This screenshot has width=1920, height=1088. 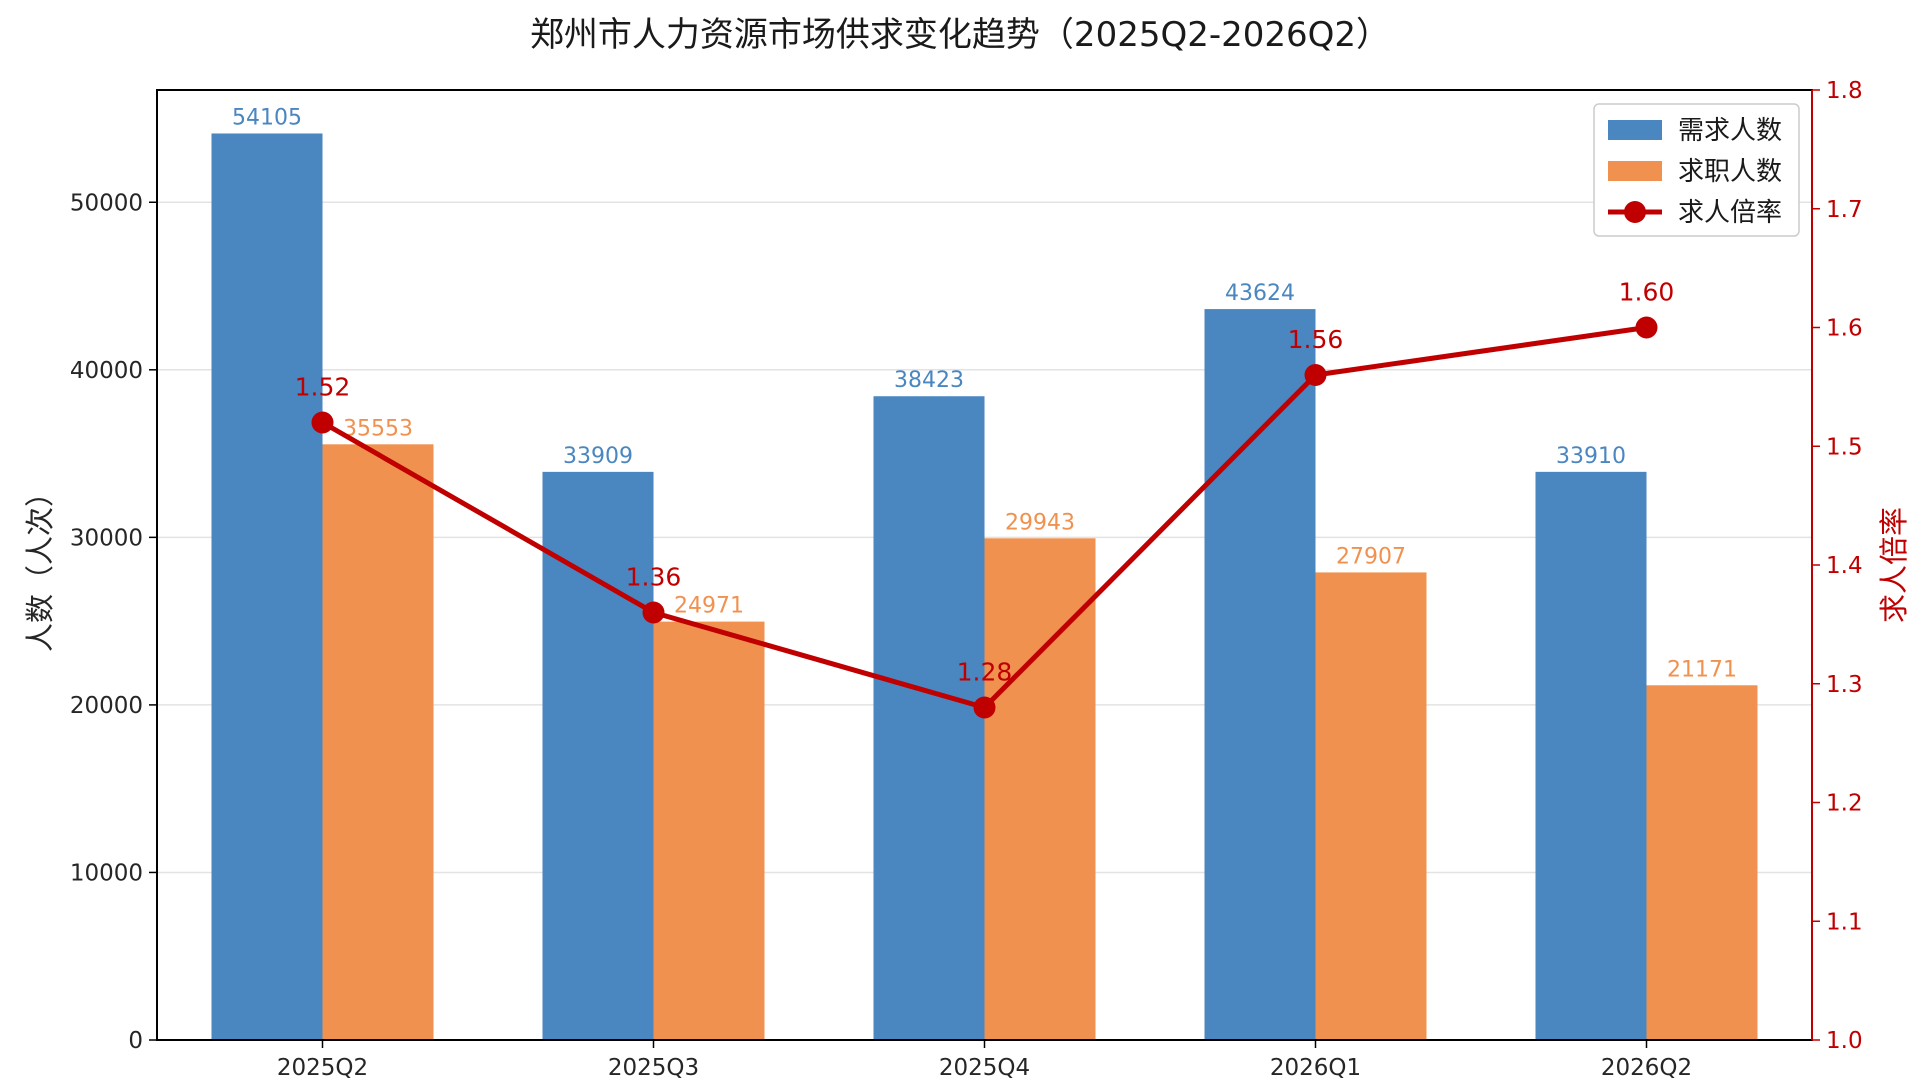 What do you see at coordinates (1371, 556) in the screenshot?
I see `seeker-value-label: 27907` at bounding box center [1371, 556].